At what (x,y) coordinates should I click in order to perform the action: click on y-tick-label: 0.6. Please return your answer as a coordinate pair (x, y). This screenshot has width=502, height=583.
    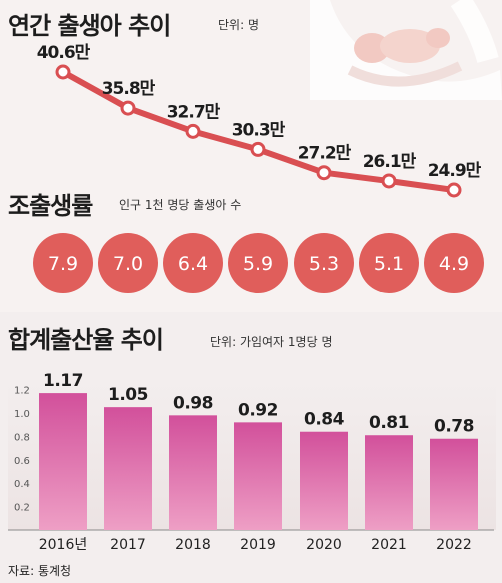
    Looking at the image, I should click on (22, 461).